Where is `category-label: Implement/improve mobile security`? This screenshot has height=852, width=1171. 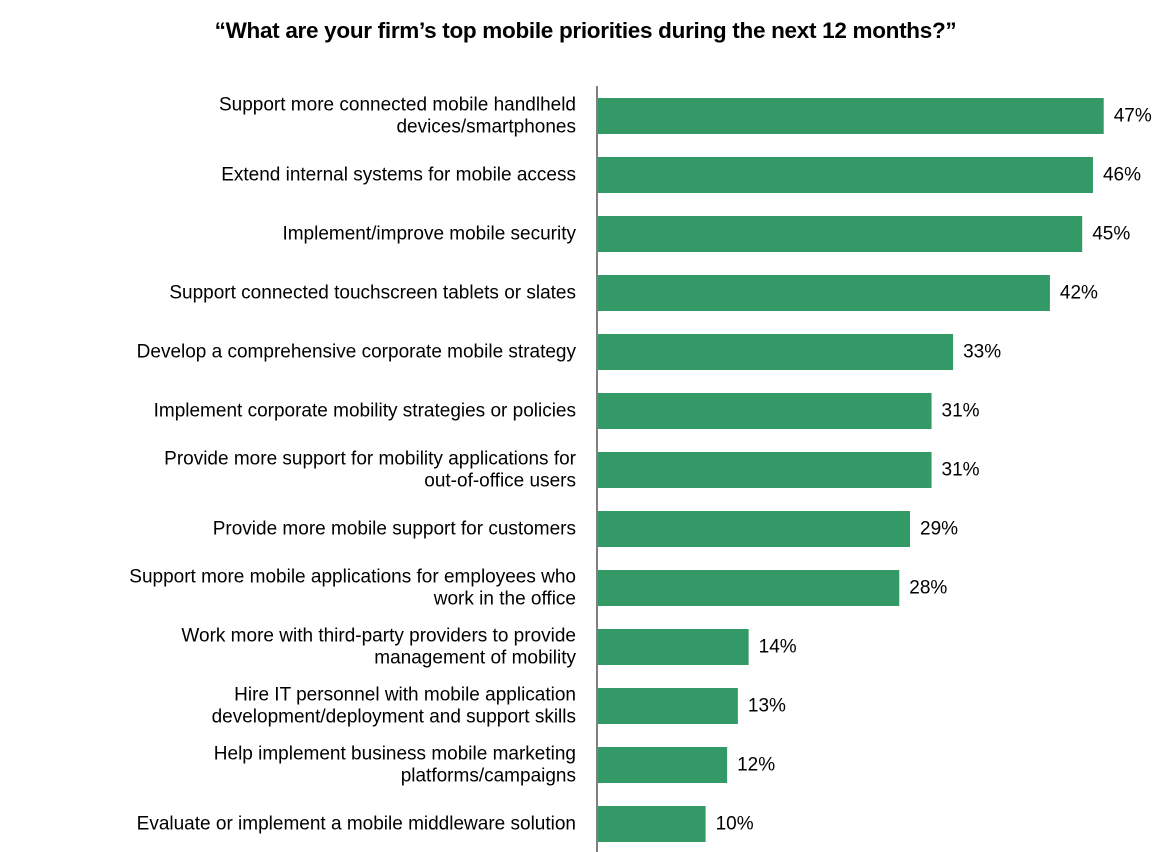
category-label: Implement/improve mobile security is located at coordinates (429, 234).